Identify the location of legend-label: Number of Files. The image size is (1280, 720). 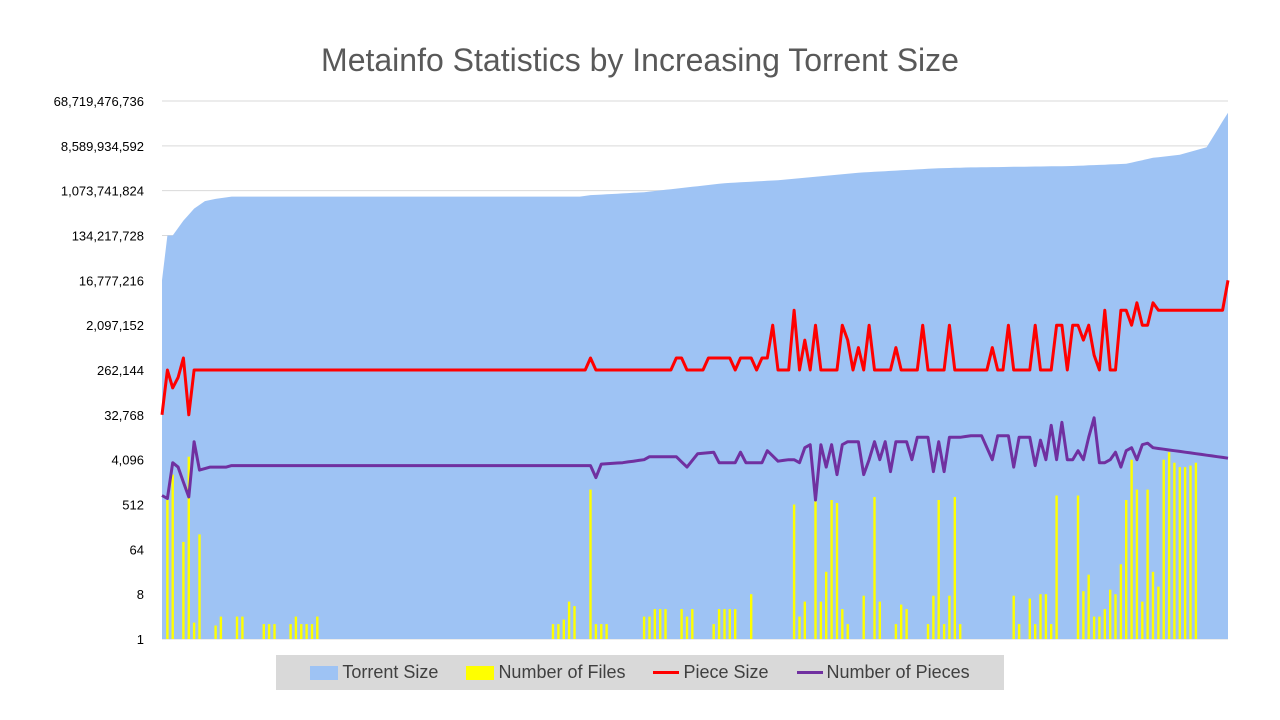
(562, 672).